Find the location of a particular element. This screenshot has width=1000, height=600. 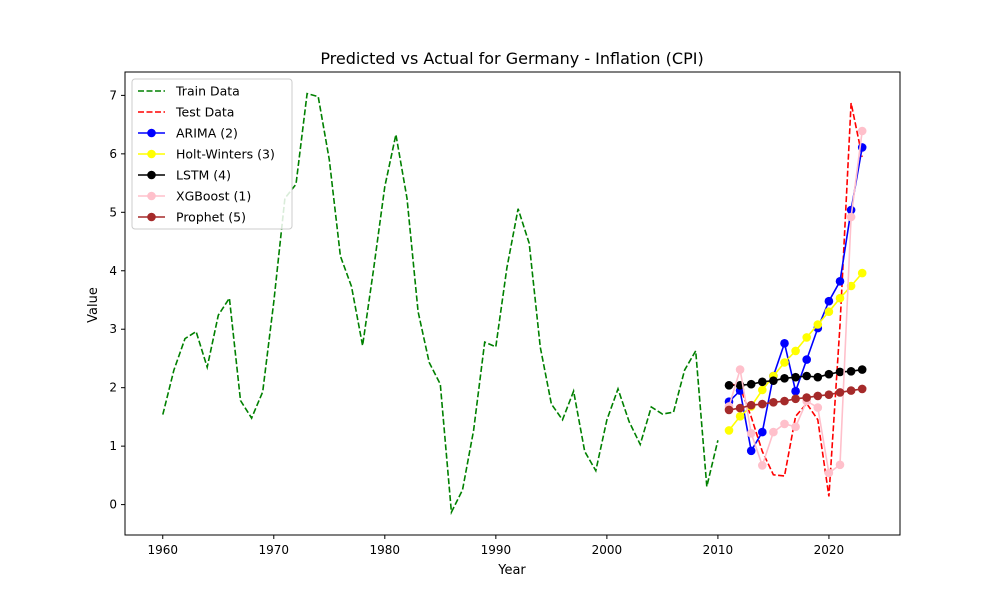

legend-label-lstm-4: LSTM (4) is located at coordinates (203, 175).